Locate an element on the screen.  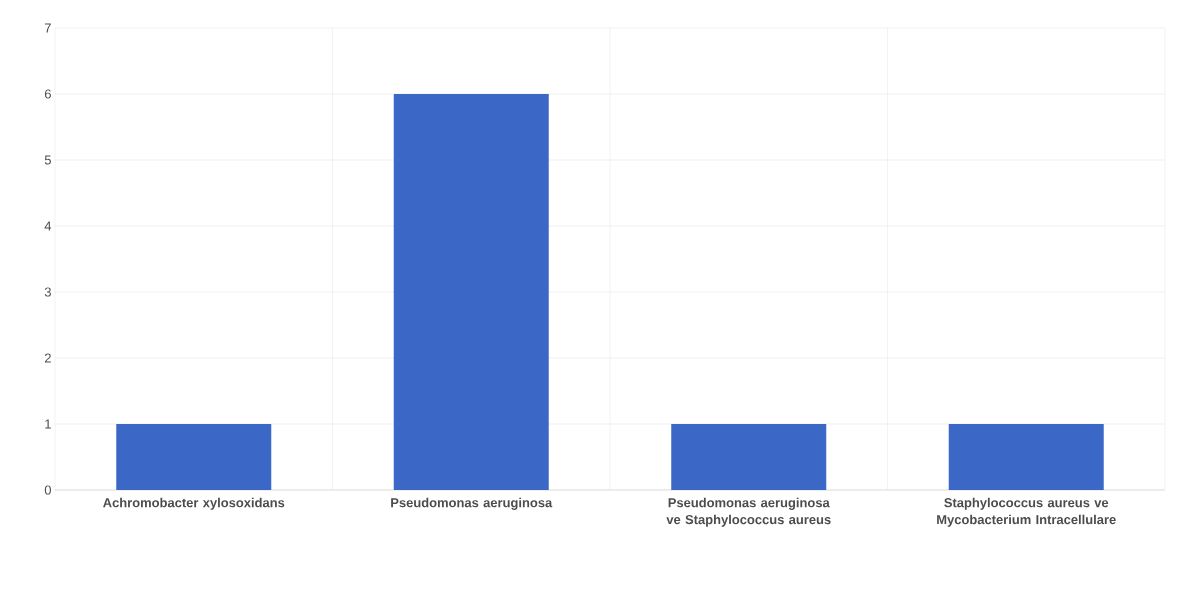
y-tick-label: 3 is located at coordinates (47, 292).